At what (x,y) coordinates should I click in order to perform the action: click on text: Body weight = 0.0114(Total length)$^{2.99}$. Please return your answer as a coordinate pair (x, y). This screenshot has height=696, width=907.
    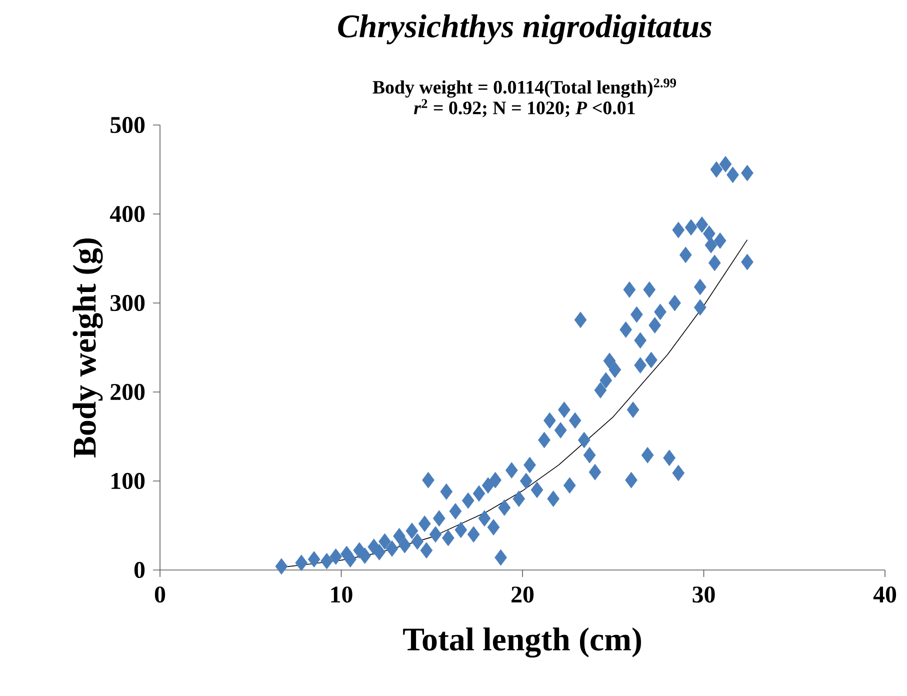
    Looking at the image, I should click on (524, 88).